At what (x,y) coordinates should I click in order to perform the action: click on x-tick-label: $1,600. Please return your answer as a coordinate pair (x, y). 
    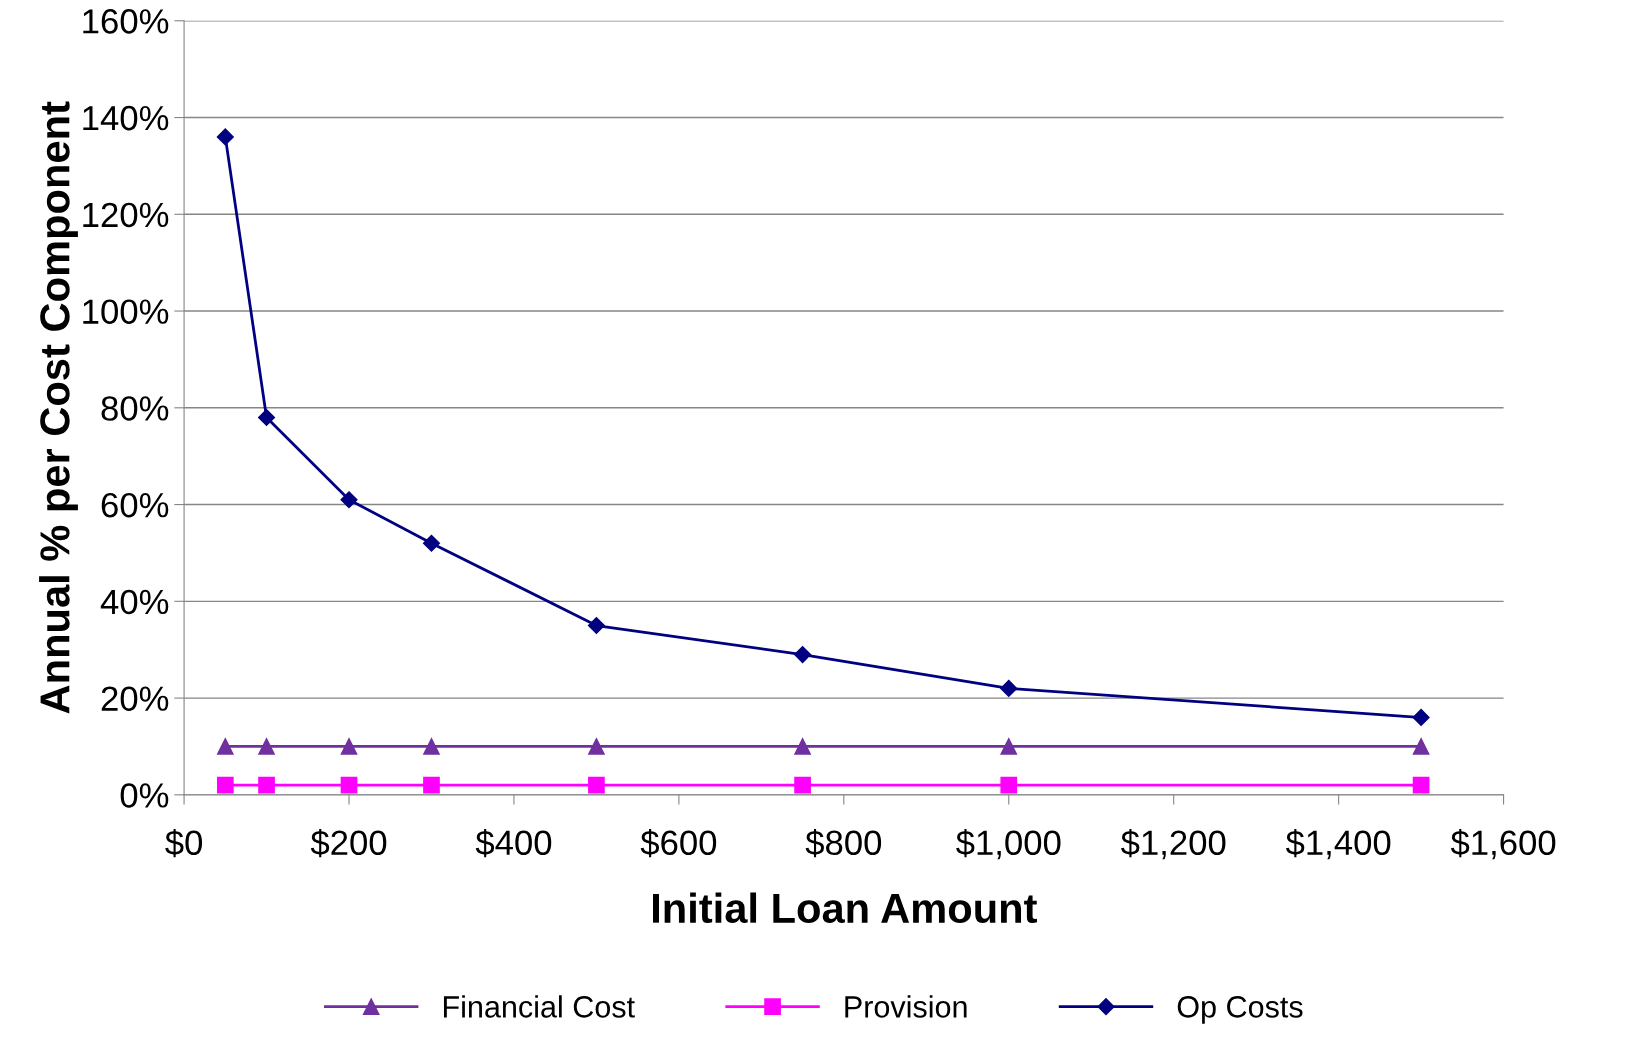
    Looking at the image, I should click on (1503, 844).